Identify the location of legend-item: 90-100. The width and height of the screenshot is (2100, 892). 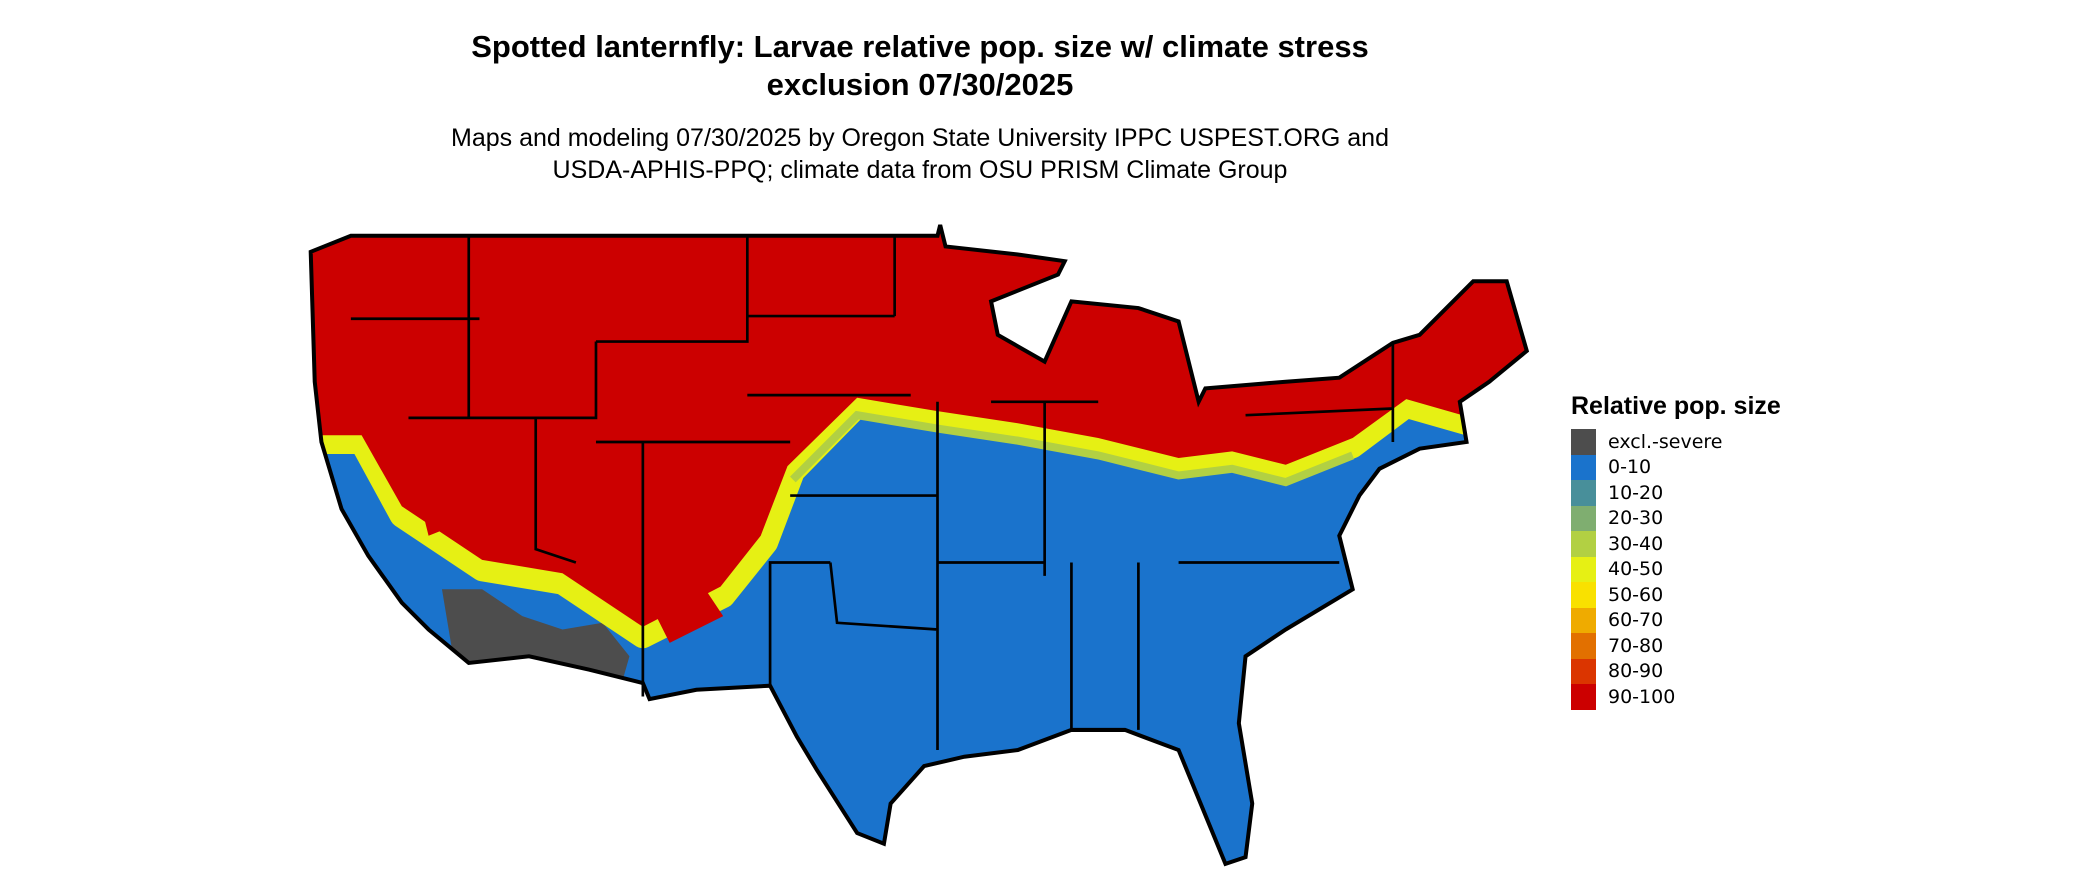
(1676, 697).